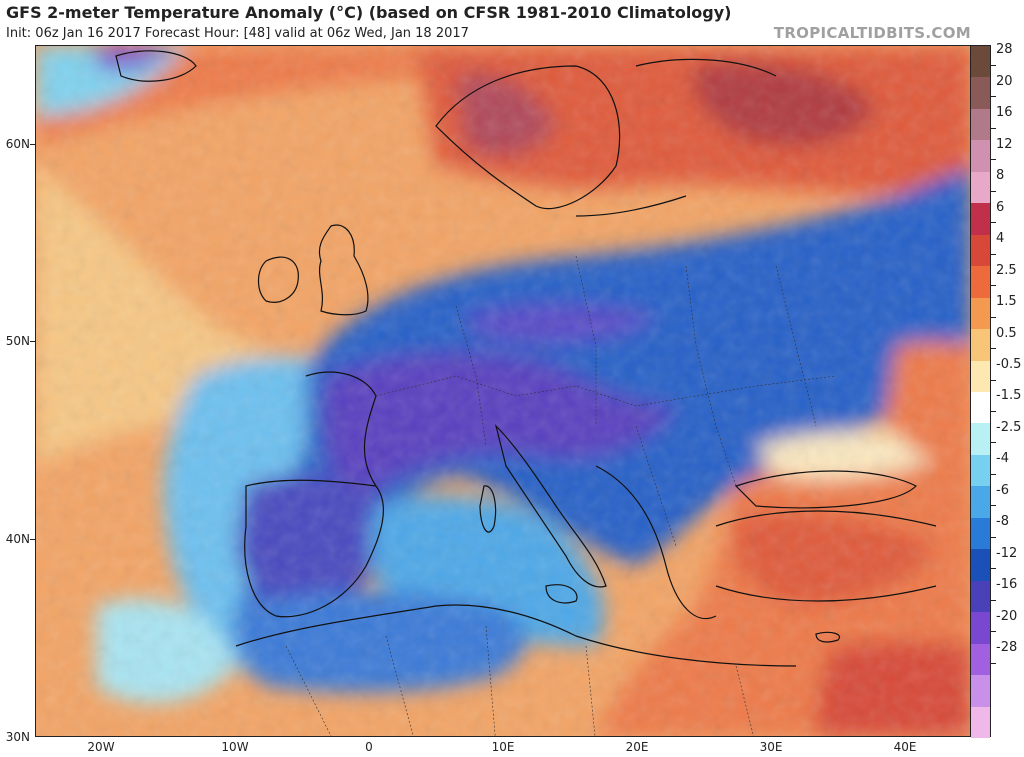 The height and width of the screenshot is (757, 1024). What do you see at coordinates (101, 747) in the screenshot?
I see `lon-label-20w: 20W` at bounding box center [101, 747].